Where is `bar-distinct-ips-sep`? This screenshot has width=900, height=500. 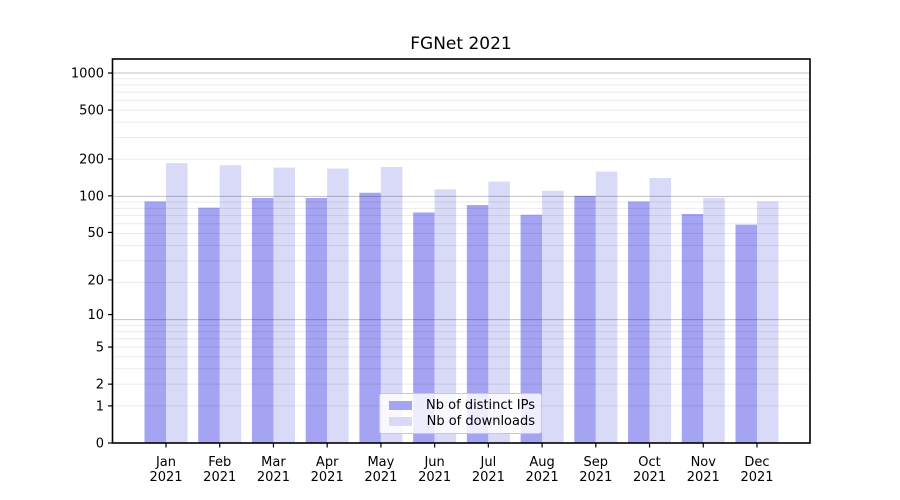
bar-distinct-ips-sep is located at coordinates (585, 319).